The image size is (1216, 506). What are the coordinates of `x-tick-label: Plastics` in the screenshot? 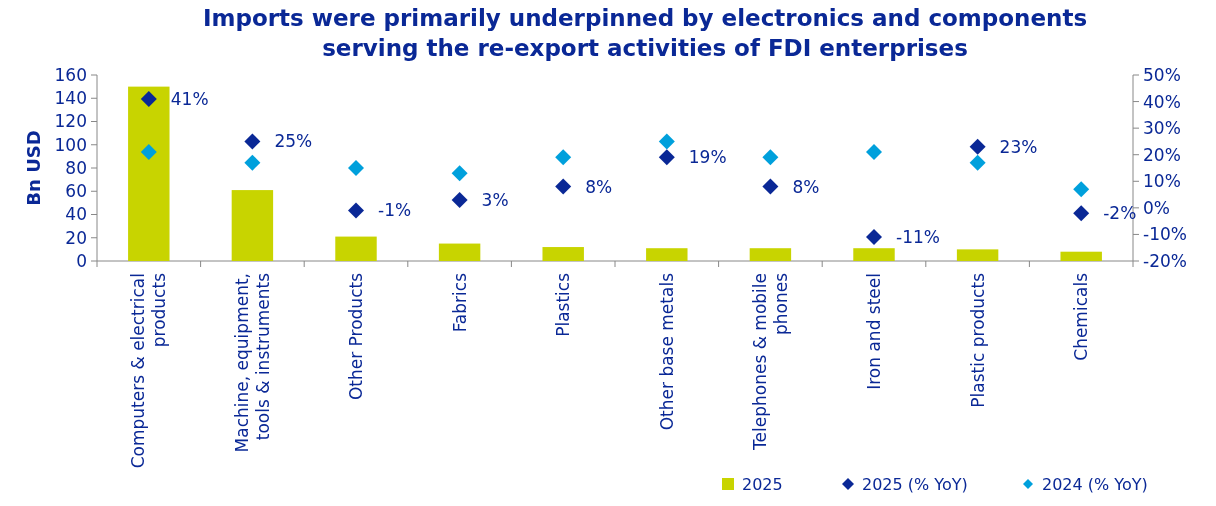 It's located at (563, 304).